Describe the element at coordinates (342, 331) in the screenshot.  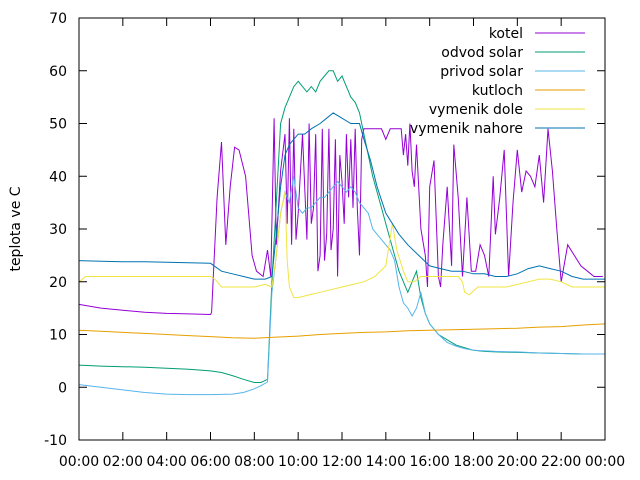
I see `series-line-kutloch` at that location.